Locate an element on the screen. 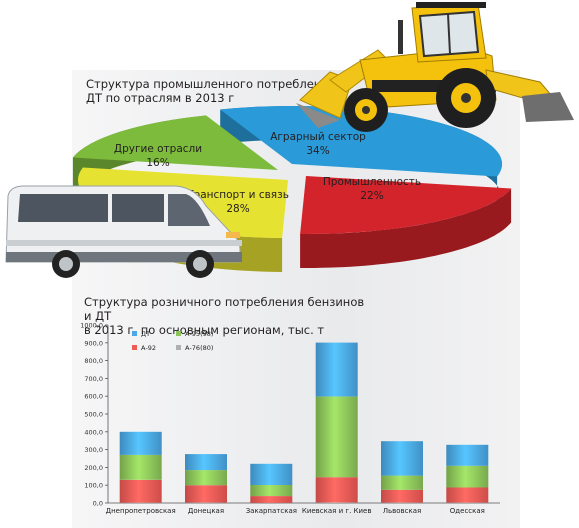 The width and height of the screenshot is (579, 528). x-tick-label: Киевская и г. Киев is located at coordinates (337, 511).